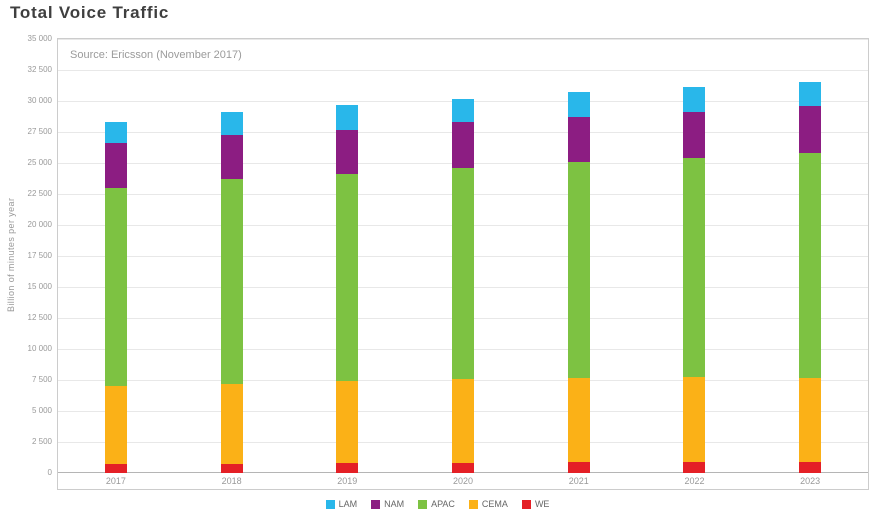  I want to click on y-axis-tick-label: 12 500, so click(39, 317).